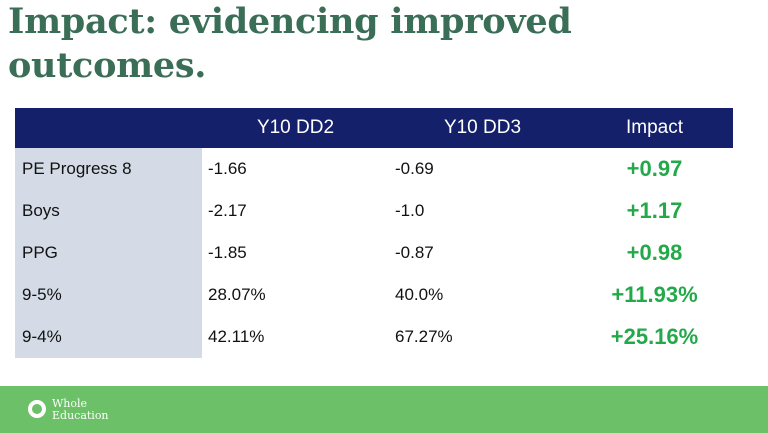 The height and width of the screenshot is (433, 768). What do you see at coordinates (654, 252) in the screenshot?
I see `impact-value: +0.98` at bounding box center [654, 252].